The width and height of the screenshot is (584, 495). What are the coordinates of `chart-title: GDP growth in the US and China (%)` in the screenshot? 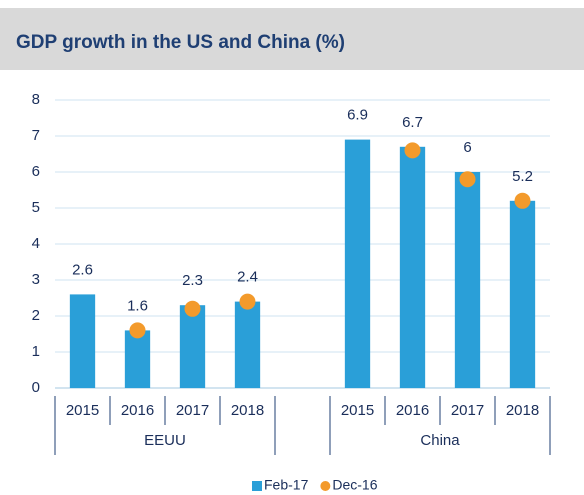 It's located at (180, 42).